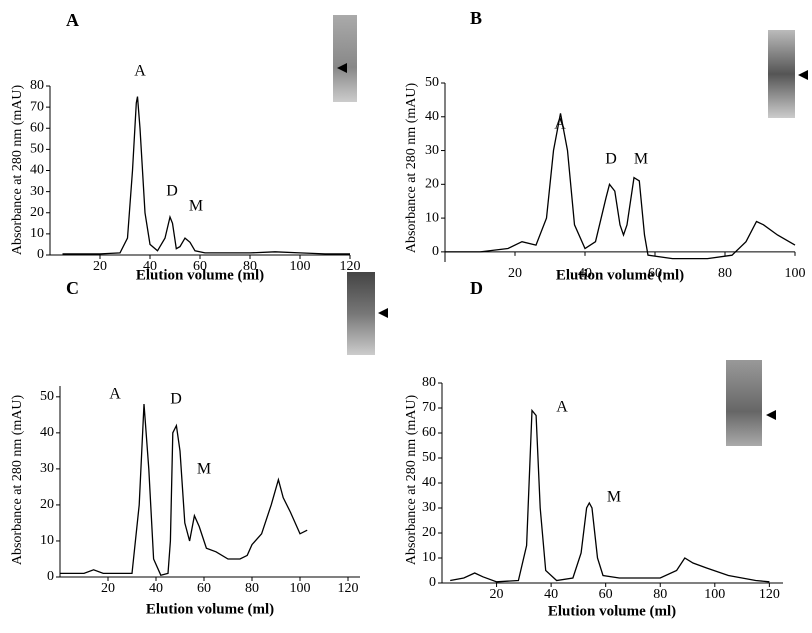 Image resolution: width=812 pixels, height=633 pixels. What do you see at coordinates (72, 288) in the screenshot?
I see `panel-label: C` at bounding box center [72, 288].